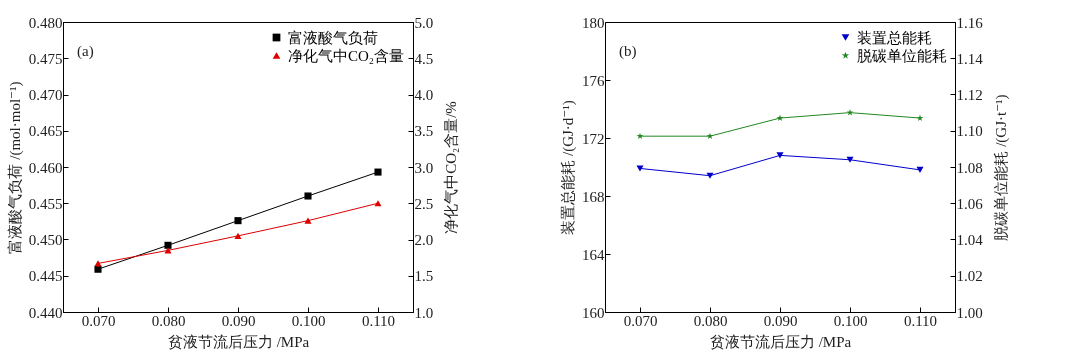 The image size is (1080, 358). What do you see at coordinates (333, 37) in the screenshot?
I see `legend-label: 富液酸气负荷` at bounding box center [333, 37].